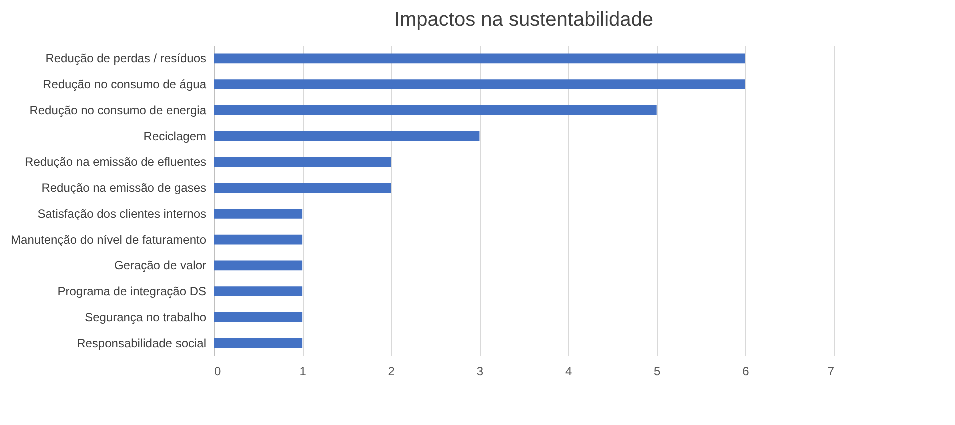 The height and width of the screenshot is (425, 955). What do you see at coordinates (126, 59) in the screenshot?
I see `y-tick-label: Redução de perdas / resíduos` at bounding box center [126, 59].